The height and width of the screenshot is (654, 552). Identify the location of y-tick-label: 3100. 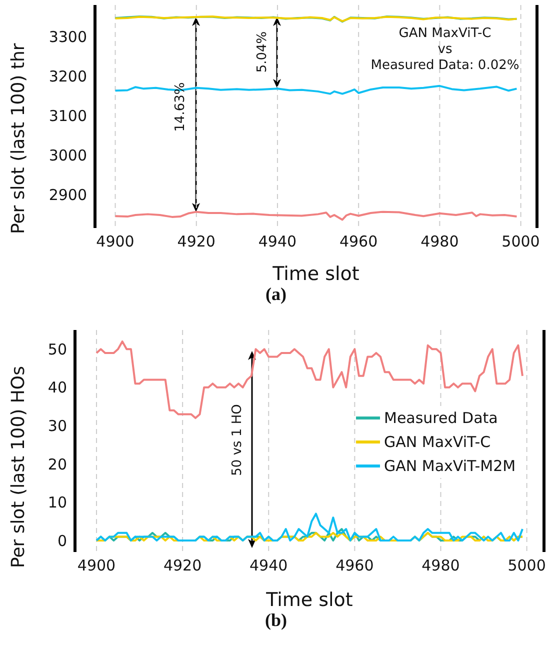
(67, 115).